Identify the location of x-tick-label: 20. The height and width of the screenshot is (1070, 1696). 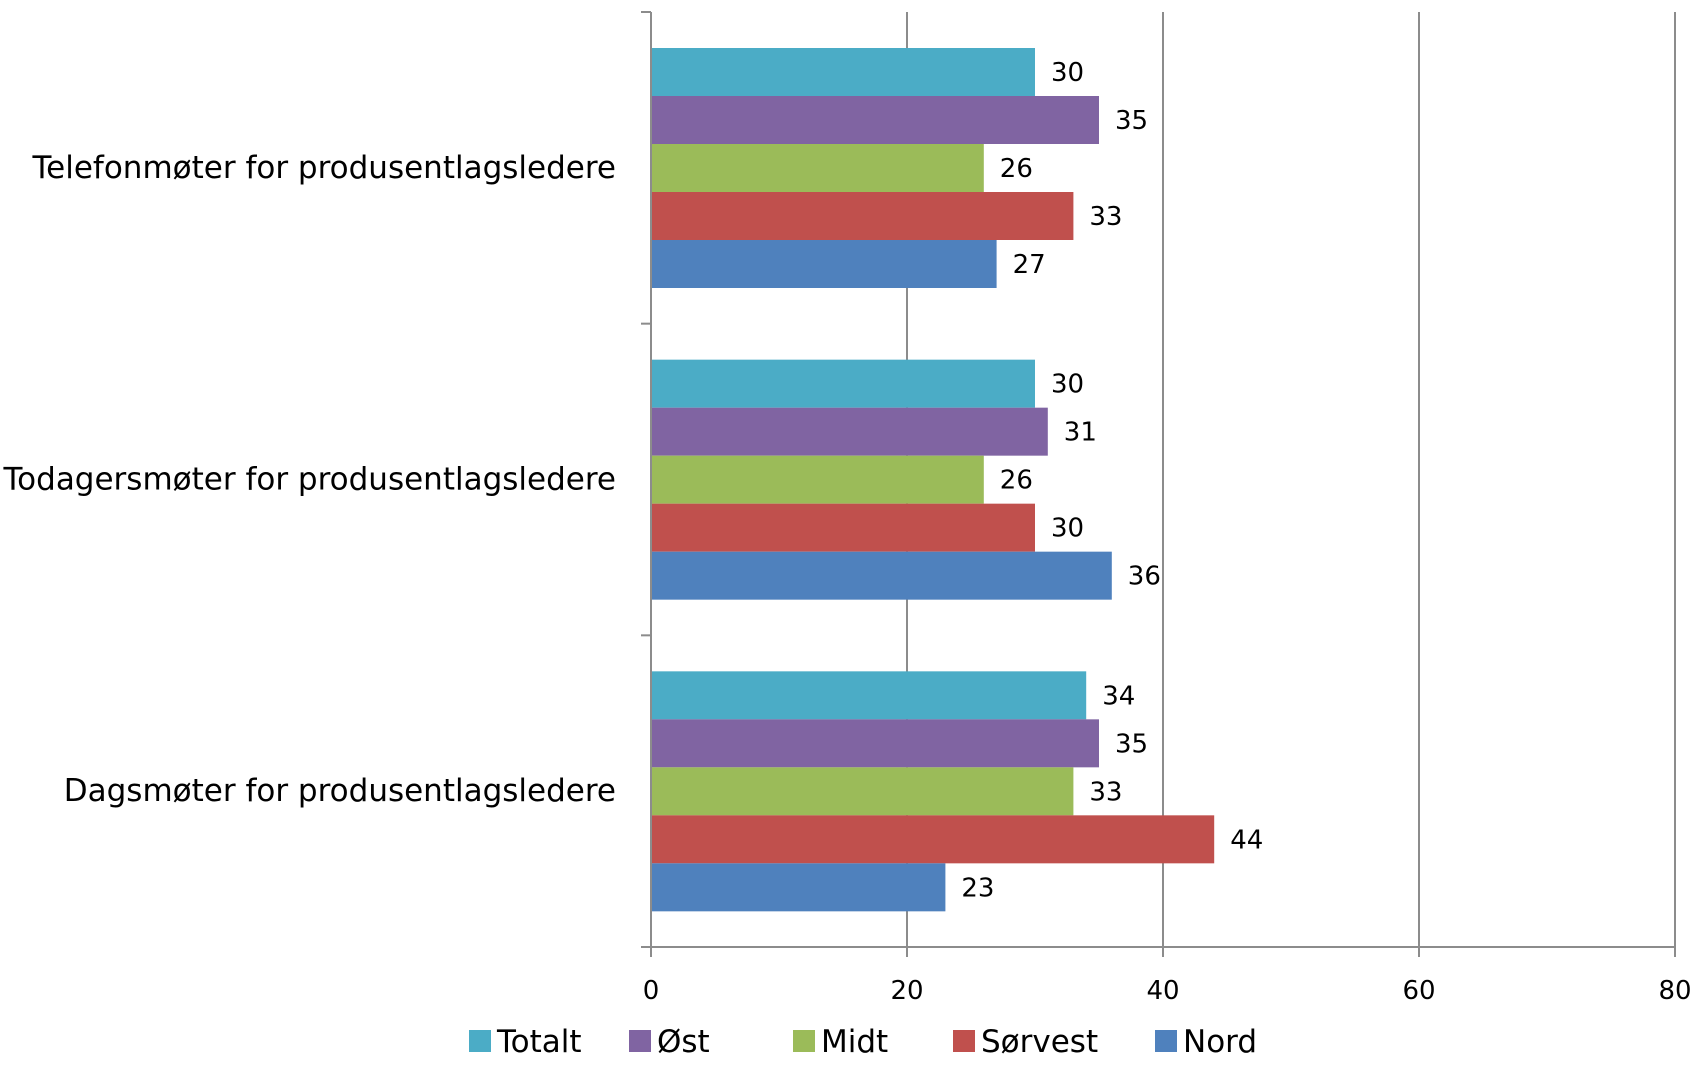
(906, 991).